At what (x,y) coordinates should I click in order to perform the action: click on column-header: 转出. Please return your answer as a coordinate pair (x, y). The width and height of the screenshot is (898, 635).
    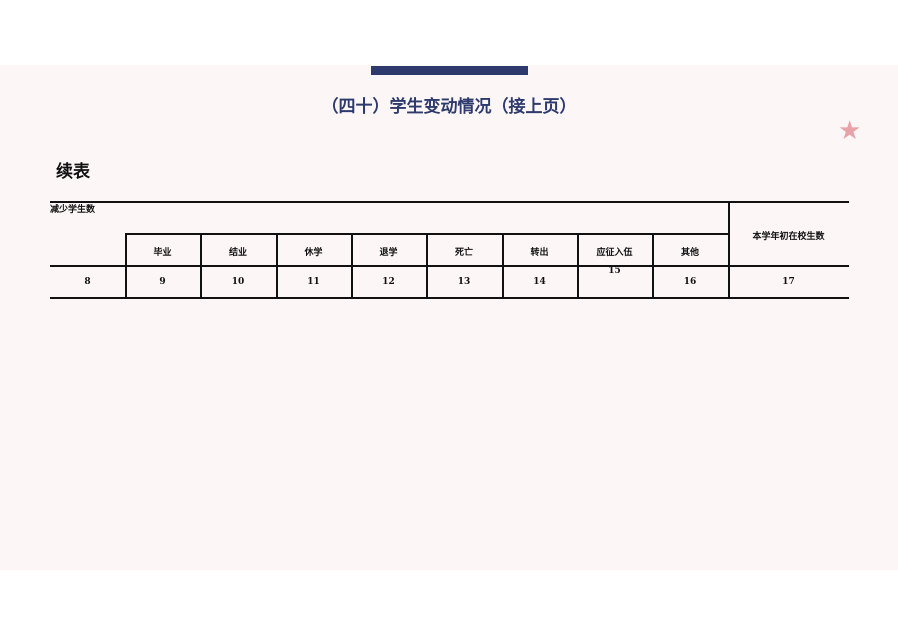
    Looking at the image, I should click on (539, 253).